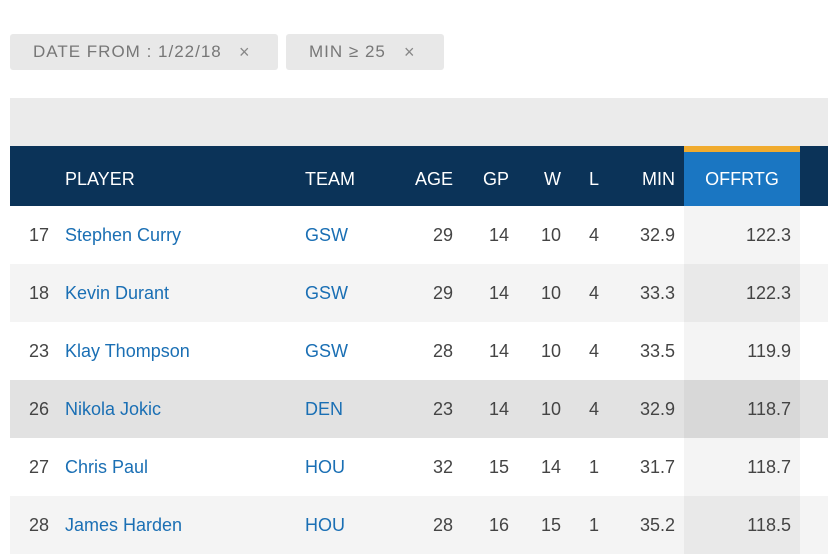 This screenshot has height=558, width=828. What do you see at coordinates (113, 409) in the screenshot?
I see `player-link: Nikola Jokic` at bounding box center [113, 409].